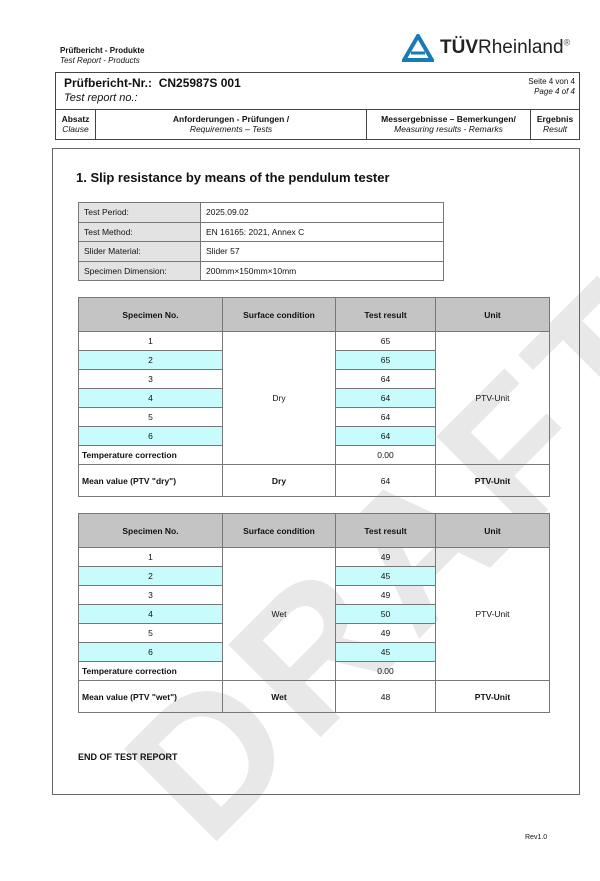 The height and width of the screenshot is (881, 600). What do you see at coordinates (150, 480) in the screenshot?
I see `table-cell: Mean value (PTV "dry")` at bounding box center [150, 480].